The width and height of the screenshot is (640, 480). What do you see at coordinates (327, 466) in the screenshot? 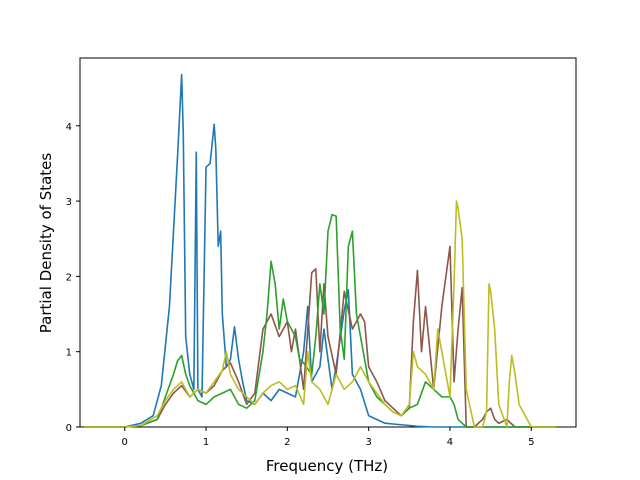
I see `x-axis-label: Frequency (THz)` at bounding box center [327, 466].